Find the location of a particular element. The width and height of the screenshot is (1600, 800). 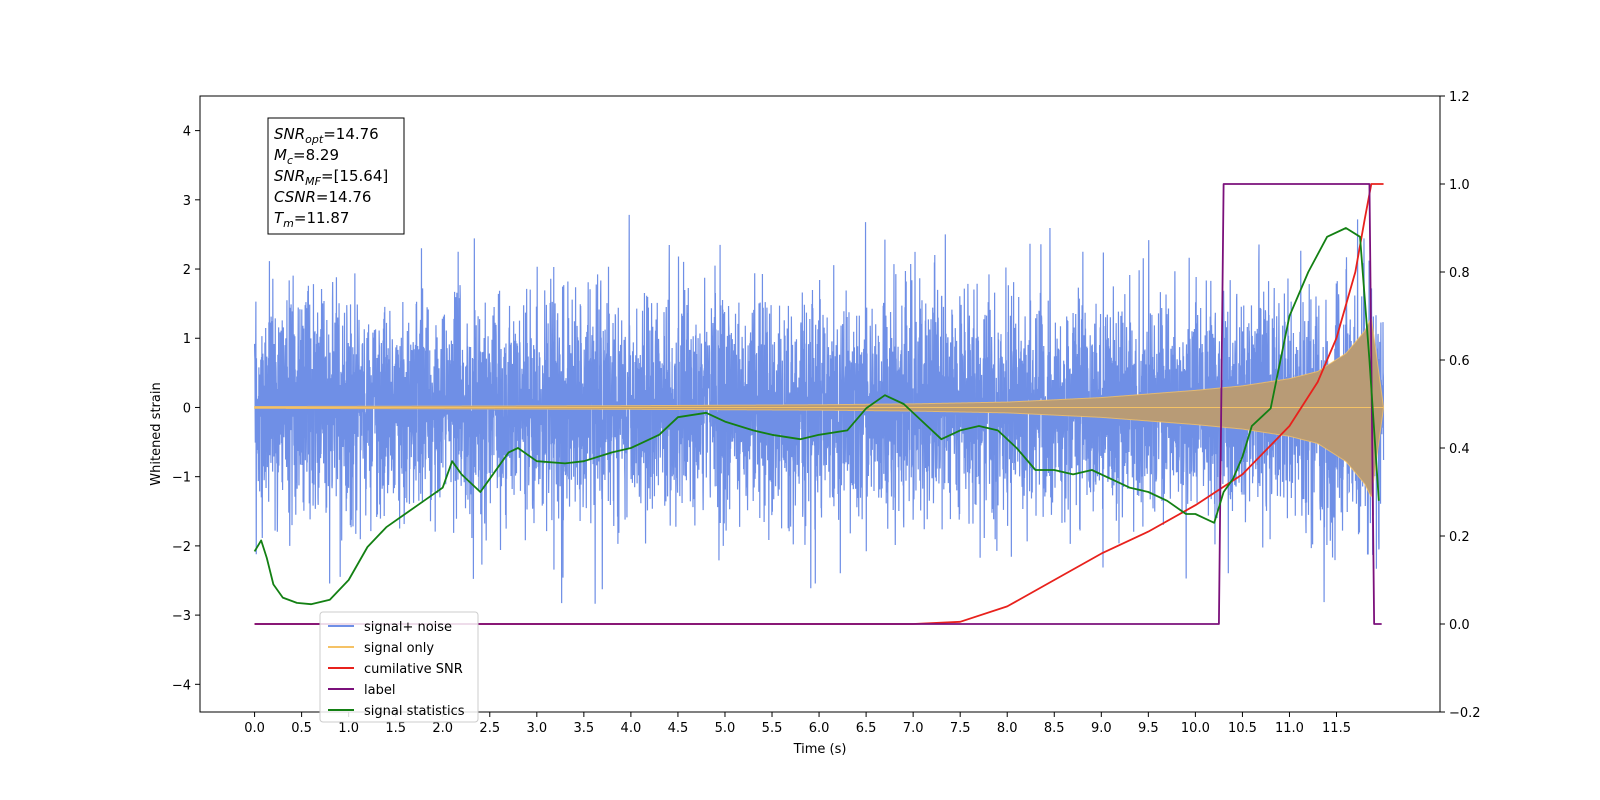

y-tick-label-right: 0.6 is located at coordinates (1459, 361).